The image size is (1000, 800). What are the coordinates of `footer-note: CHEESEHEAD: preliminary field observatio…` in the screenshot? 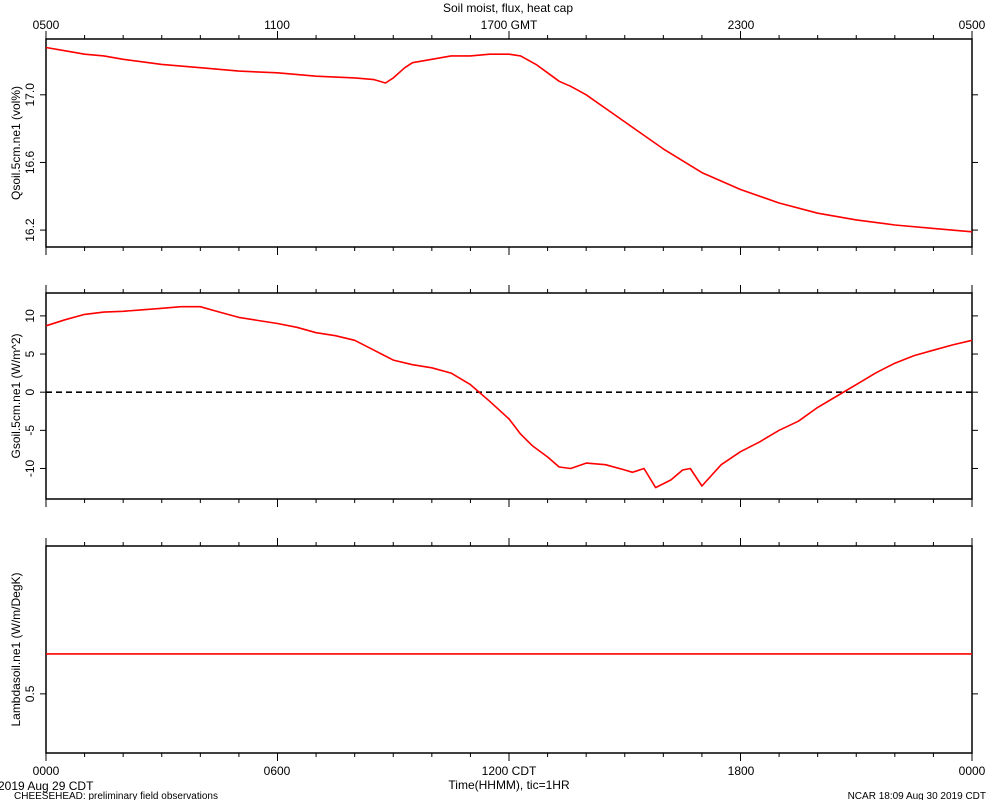 It's located at (116, 795).